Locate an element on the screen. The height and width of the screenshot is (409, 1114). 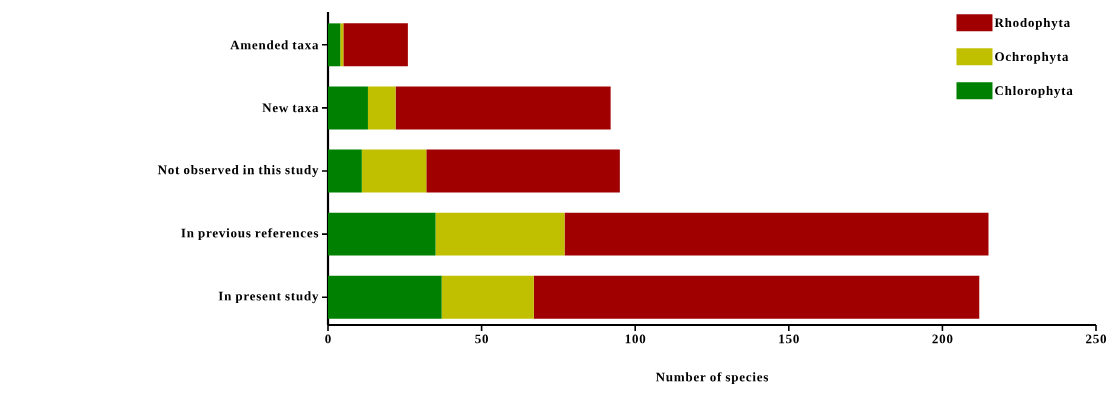
legend-label: Ochrophyta is located at coordinates (1032, 57).